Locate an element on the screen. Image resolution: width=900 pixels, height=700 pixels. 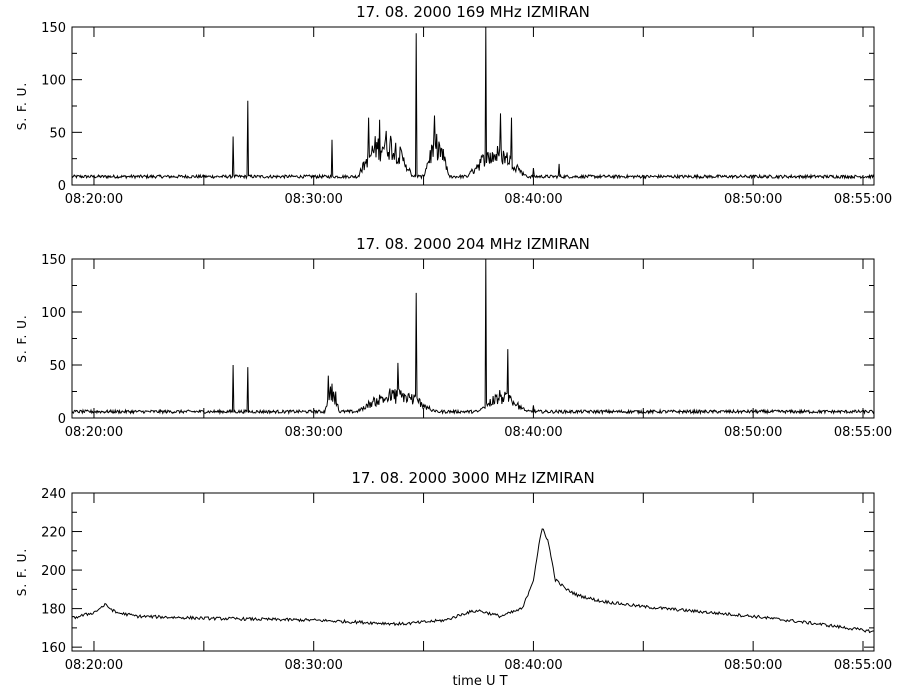
y-tick-label: 160 is located at coordinates (53, 648).